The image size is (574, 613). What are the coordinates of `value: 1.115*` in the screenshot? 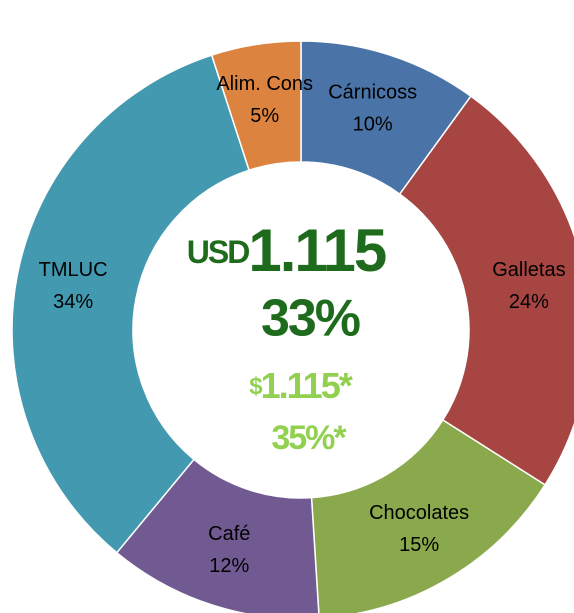 It's located at (307, 385).